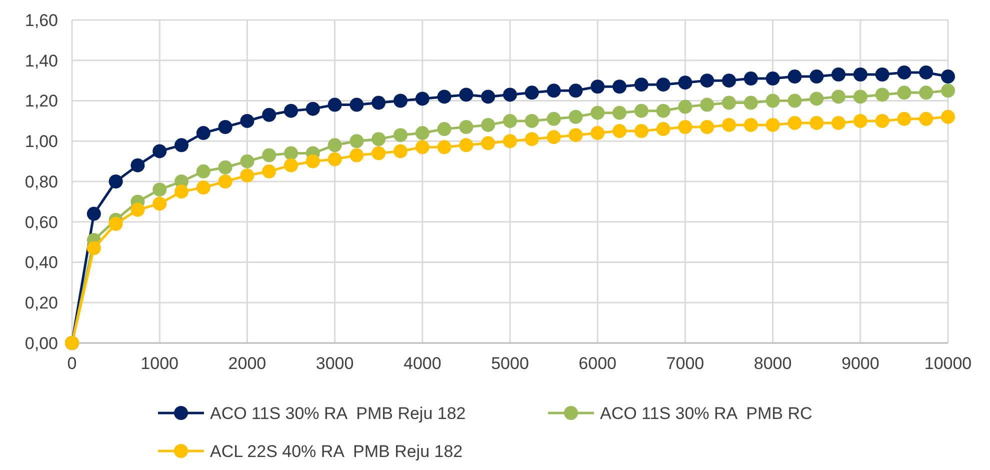 The image size is (990, 470). I want to click on legend-label: ACO 11S 30% RA PMB RC, so click(706, 413).